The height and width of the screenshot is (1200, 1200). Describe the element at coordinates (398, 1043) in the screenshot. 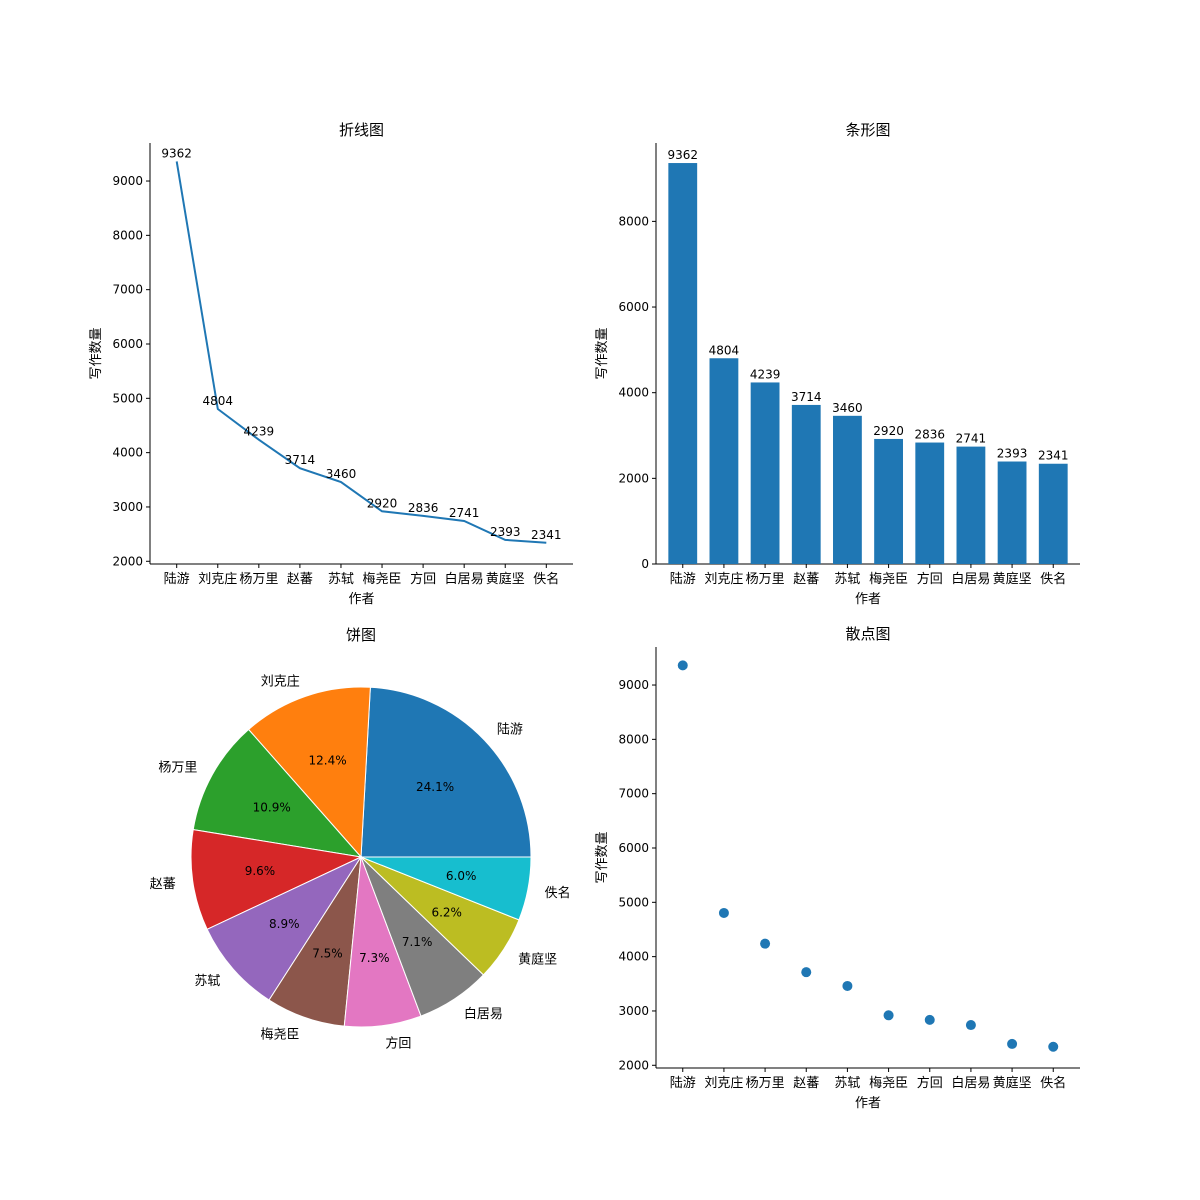

I see `pie-category-label: 方回` at that location.